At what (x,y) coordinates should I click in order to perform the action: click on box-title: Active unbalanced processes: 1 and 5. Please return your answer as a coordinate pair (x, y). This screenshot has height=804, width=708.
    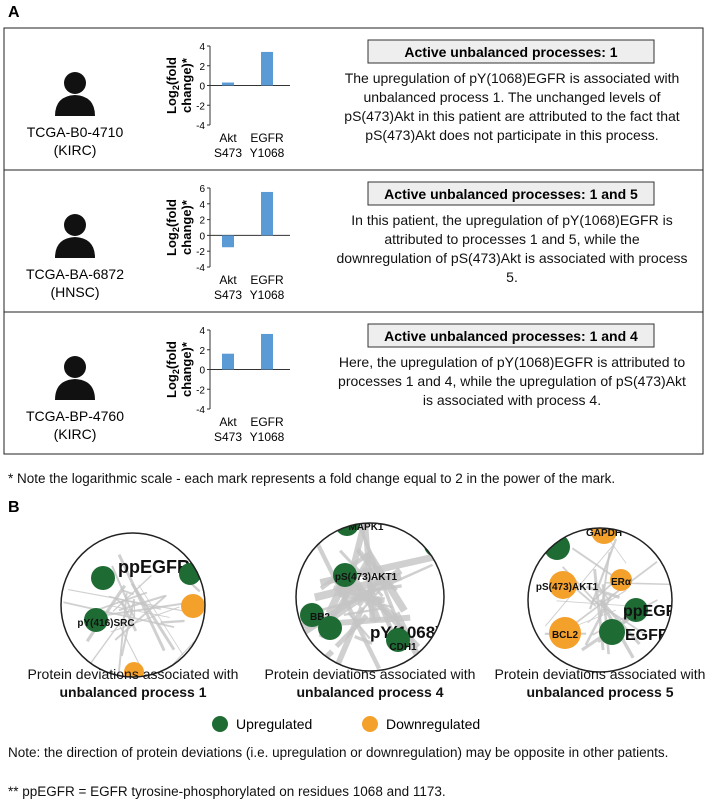
    Looking at the image, I should click on (511, 194).